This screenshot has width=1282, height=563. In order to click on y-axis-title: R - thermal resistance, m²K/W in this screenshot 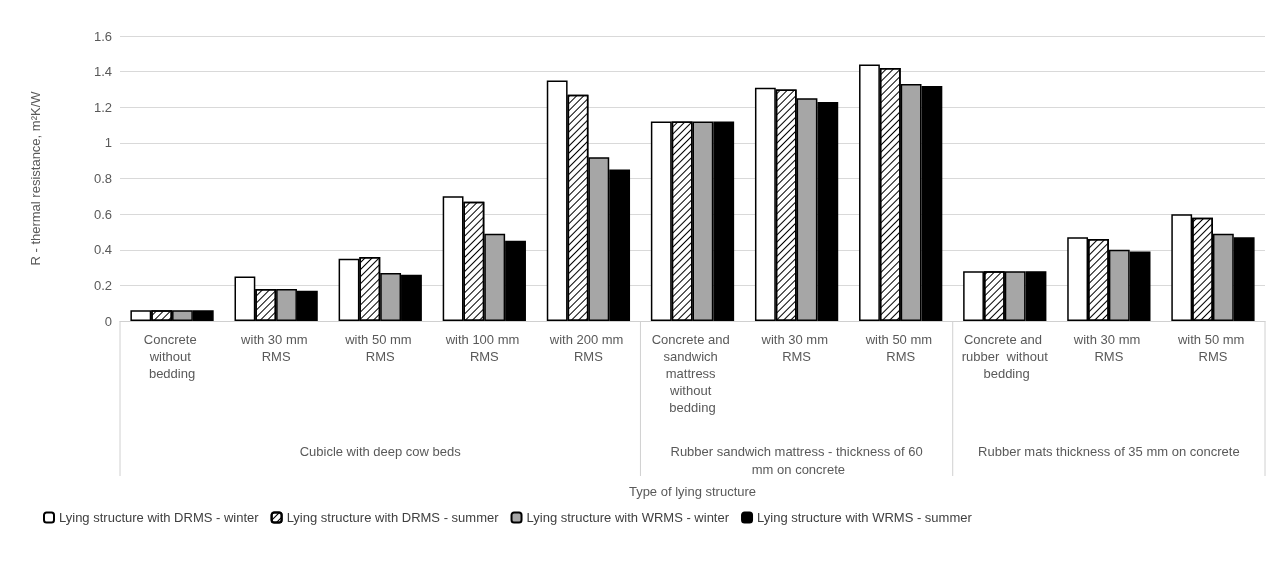, I will do `click(35, 178)`.